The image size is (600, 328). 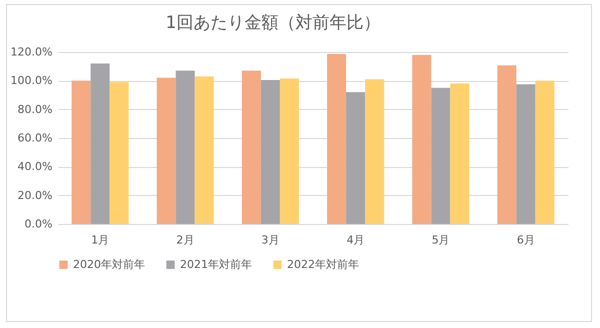 What do you see at coordinates (441, 240) in the screenshot?
I see `x-tick-label: 5月` at bounding box center [441, 240].